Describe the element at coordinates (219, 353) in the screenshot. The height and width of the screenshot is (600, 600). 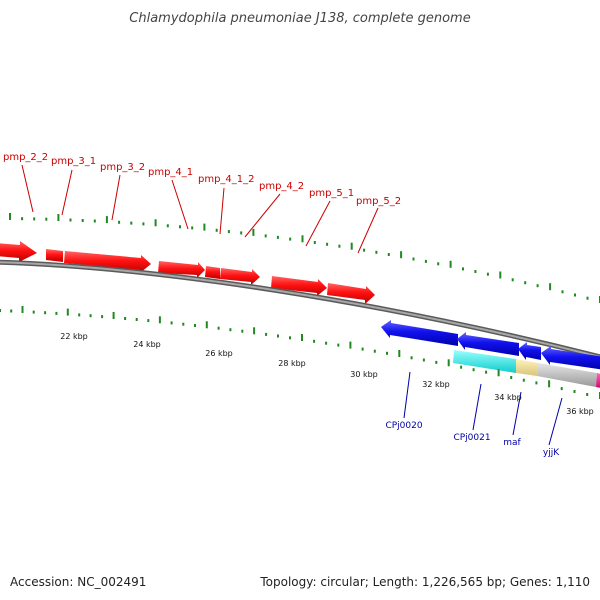
I see `scale-label: 26 kbp` at that location.